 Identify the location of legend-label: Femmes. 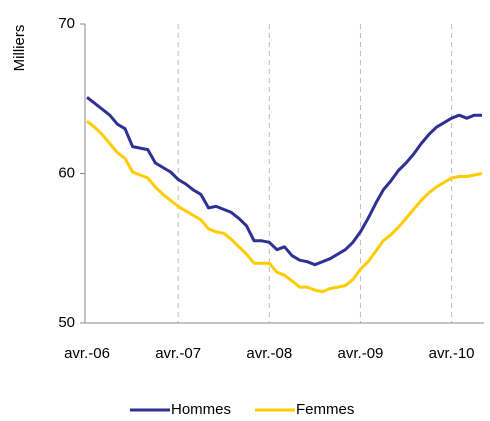
(325, 409).